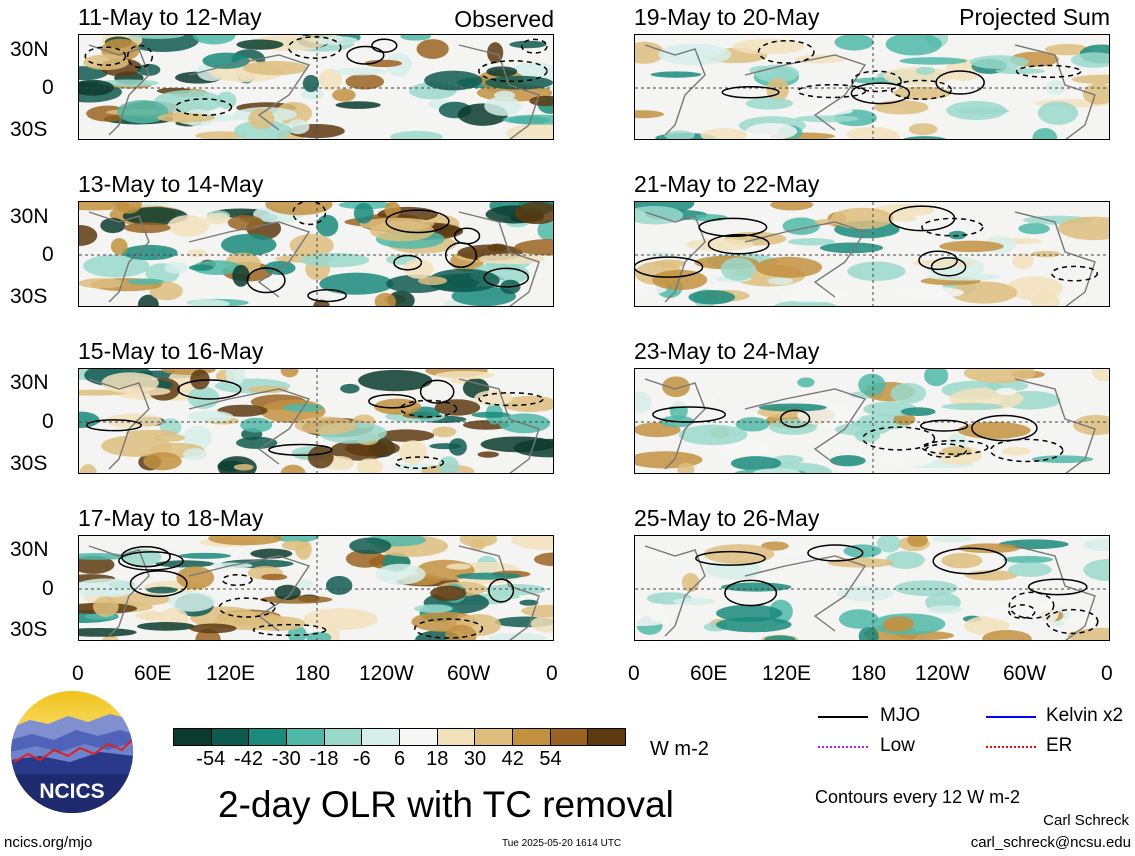 The width and height of the screenshot is (1135, 856). What do you see at coordinates (550, 759) in the screenshot?
I see `colorbar-label: 54` at bounding box center [550, 759].